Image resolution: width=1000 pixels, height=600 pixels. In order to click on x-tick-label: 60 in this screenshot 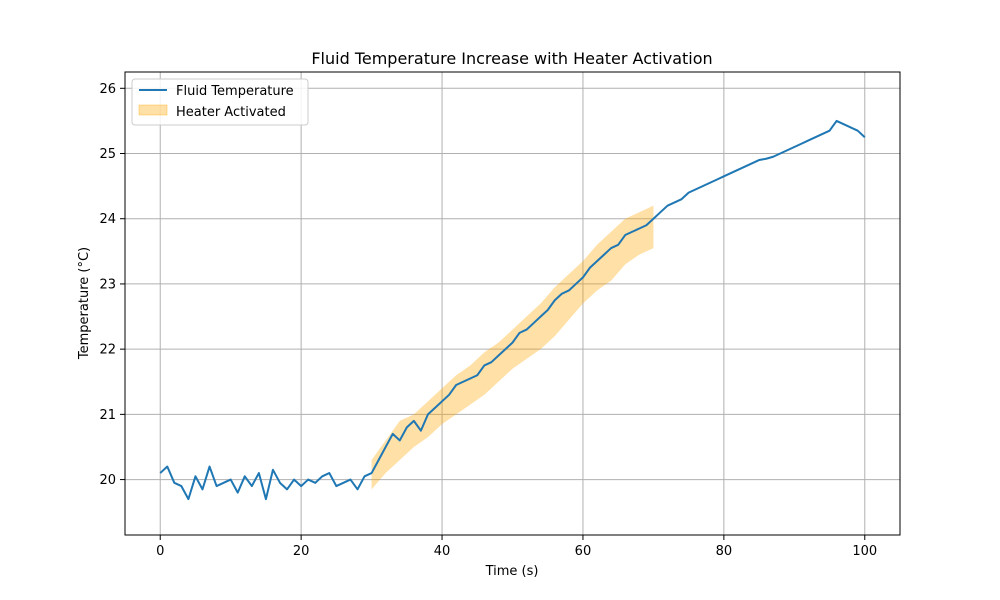, I will do `click(583, 551)`.